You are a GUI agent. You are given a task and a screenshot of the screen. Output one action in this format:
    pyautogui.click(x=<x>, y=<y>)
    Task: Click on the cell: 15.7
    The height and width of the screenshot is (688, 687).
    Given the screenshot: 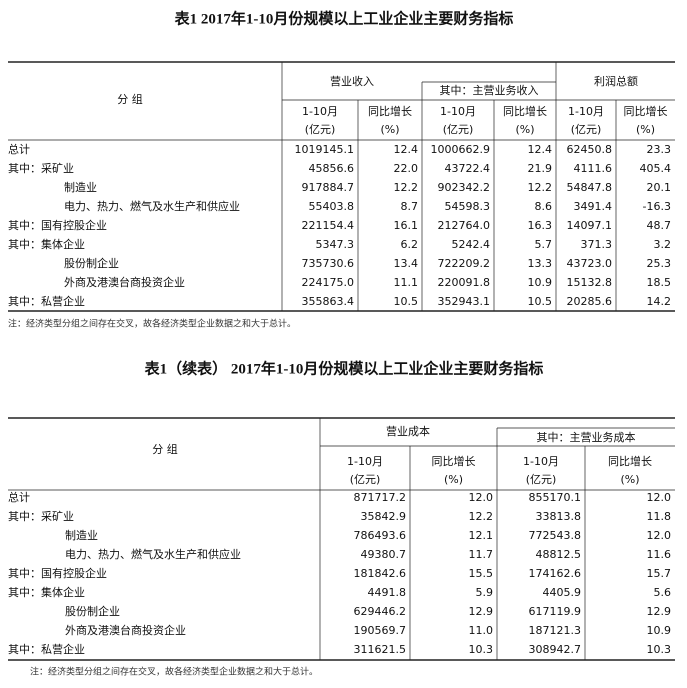 What is the action you would take?
    pyautogui.click(x=659, y=573)
    